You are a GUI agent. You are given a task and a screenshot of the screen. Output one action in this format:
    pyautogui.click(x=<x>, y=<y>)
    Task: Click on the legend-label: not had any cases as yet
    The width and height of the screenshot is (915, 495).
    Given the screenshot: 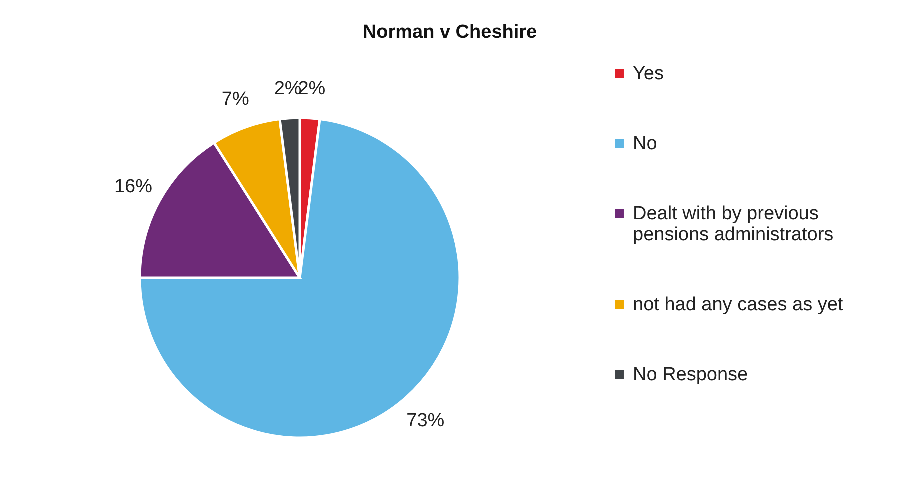 What is the action you would take?
    pyautogui.click(x=738, y=305)
    